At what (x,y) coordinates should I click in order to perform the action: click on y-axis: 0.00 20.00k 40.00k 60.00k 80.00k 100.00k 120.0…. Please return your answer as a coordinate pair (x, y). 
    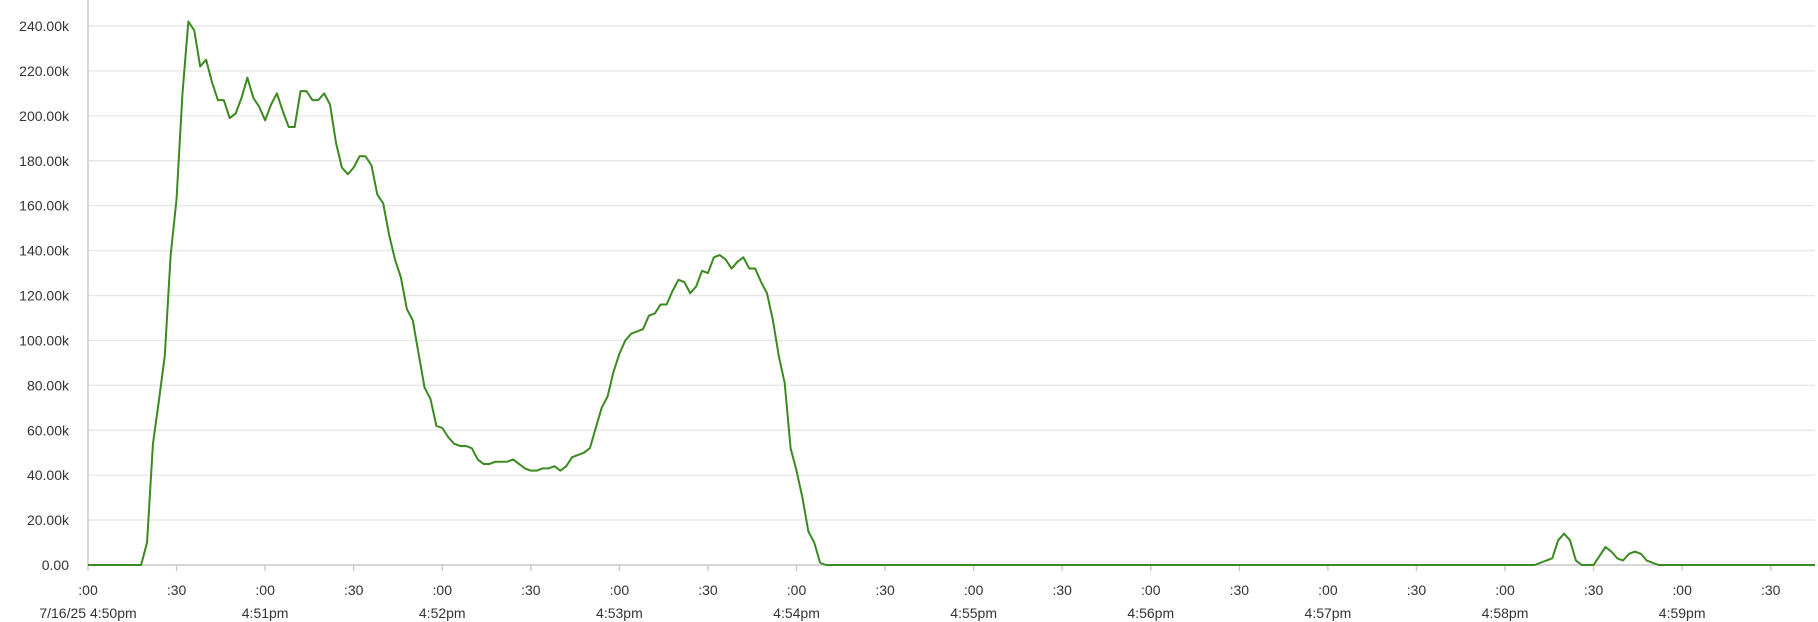
    Looking at the image, I should click on (54, 286).